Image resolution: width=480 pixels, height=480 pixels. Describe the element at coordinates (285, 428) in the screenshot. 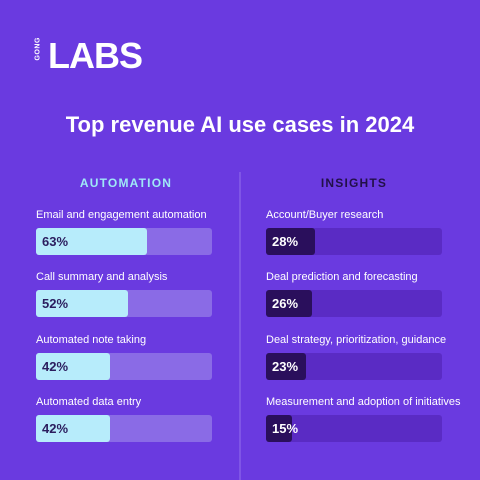

I see `insights-value-label: 15%` at that location.